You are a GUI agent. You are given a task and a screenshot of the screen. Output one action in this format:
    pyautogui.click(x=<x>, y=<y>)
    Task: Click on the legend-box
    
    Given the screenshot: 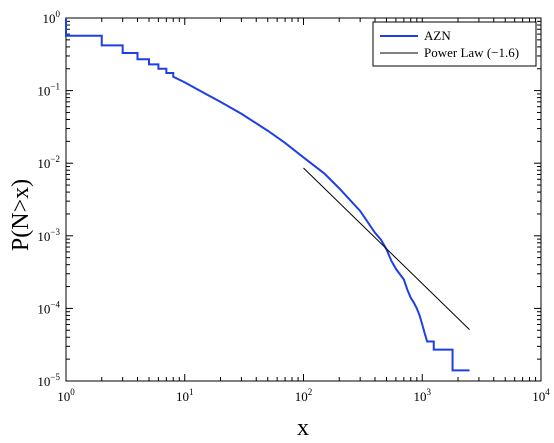 What is the action you would take?
    pyautogui.click(x=454, y=44)
    